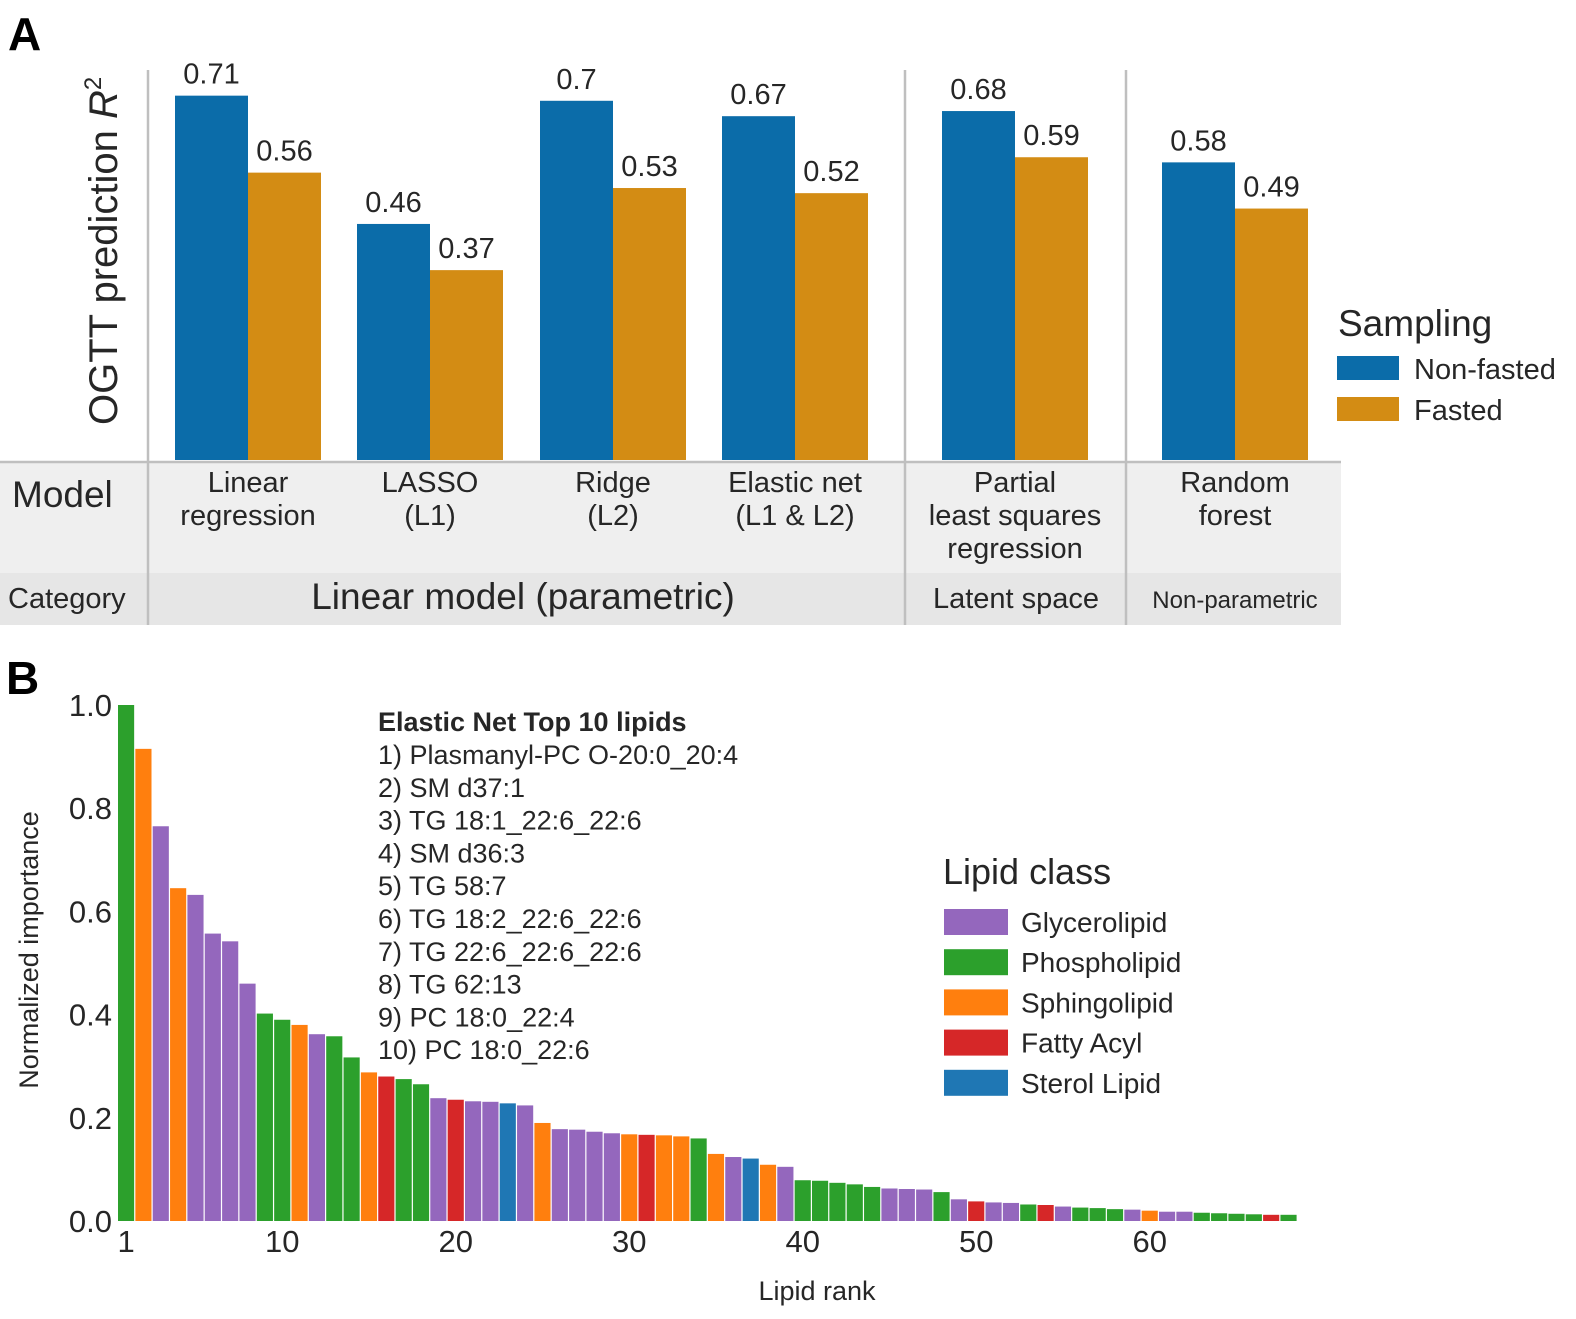 The image size is (1576, 1319). I want to click on legend-swatch-non-fasted, so click(1368, 368).